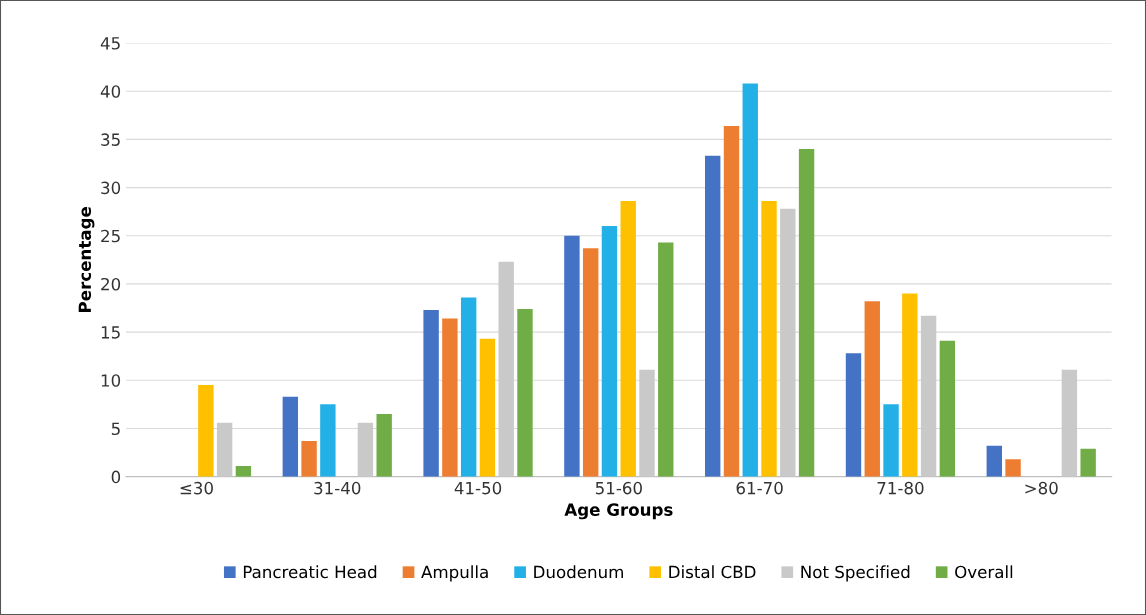 The width and height of the screenshot is (1146, 615). What do you see at coordinates (900, 488) in the screenshot?
I see `x-tick-label: 71-80` at bounding box center [900, 488].